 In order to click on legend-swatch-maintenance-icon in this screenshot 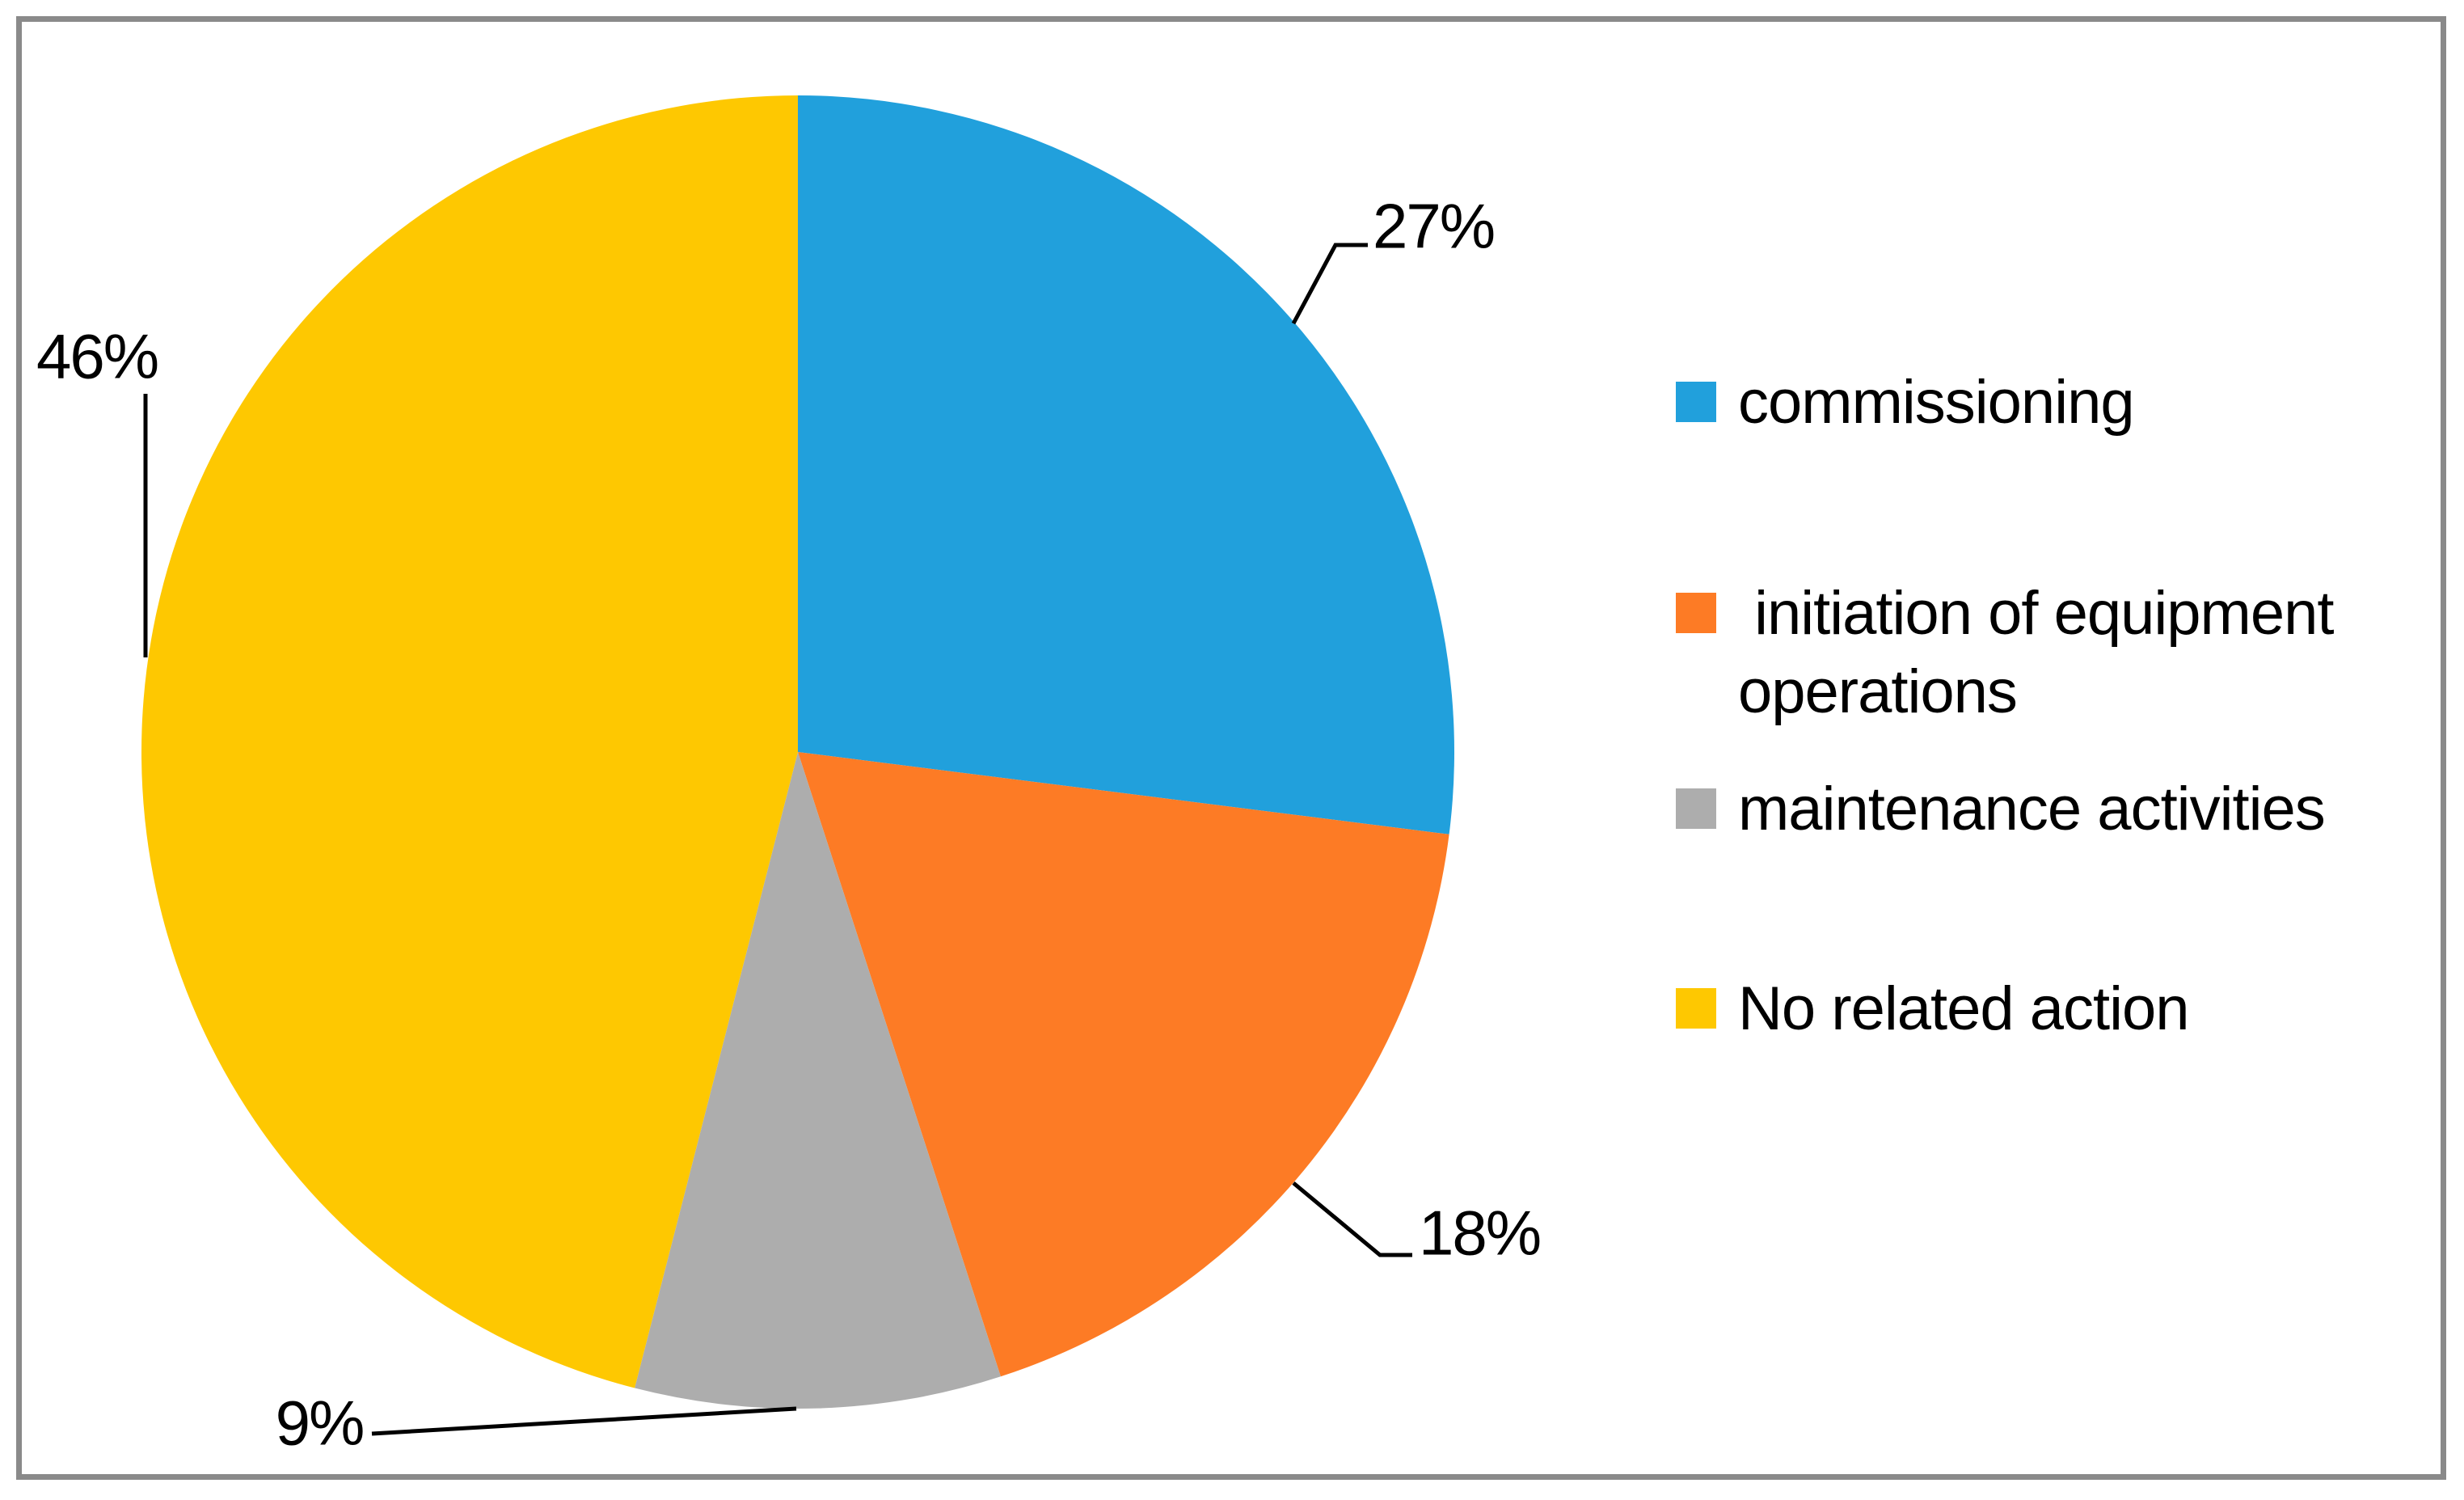, I will do `click(1696, 808)`.